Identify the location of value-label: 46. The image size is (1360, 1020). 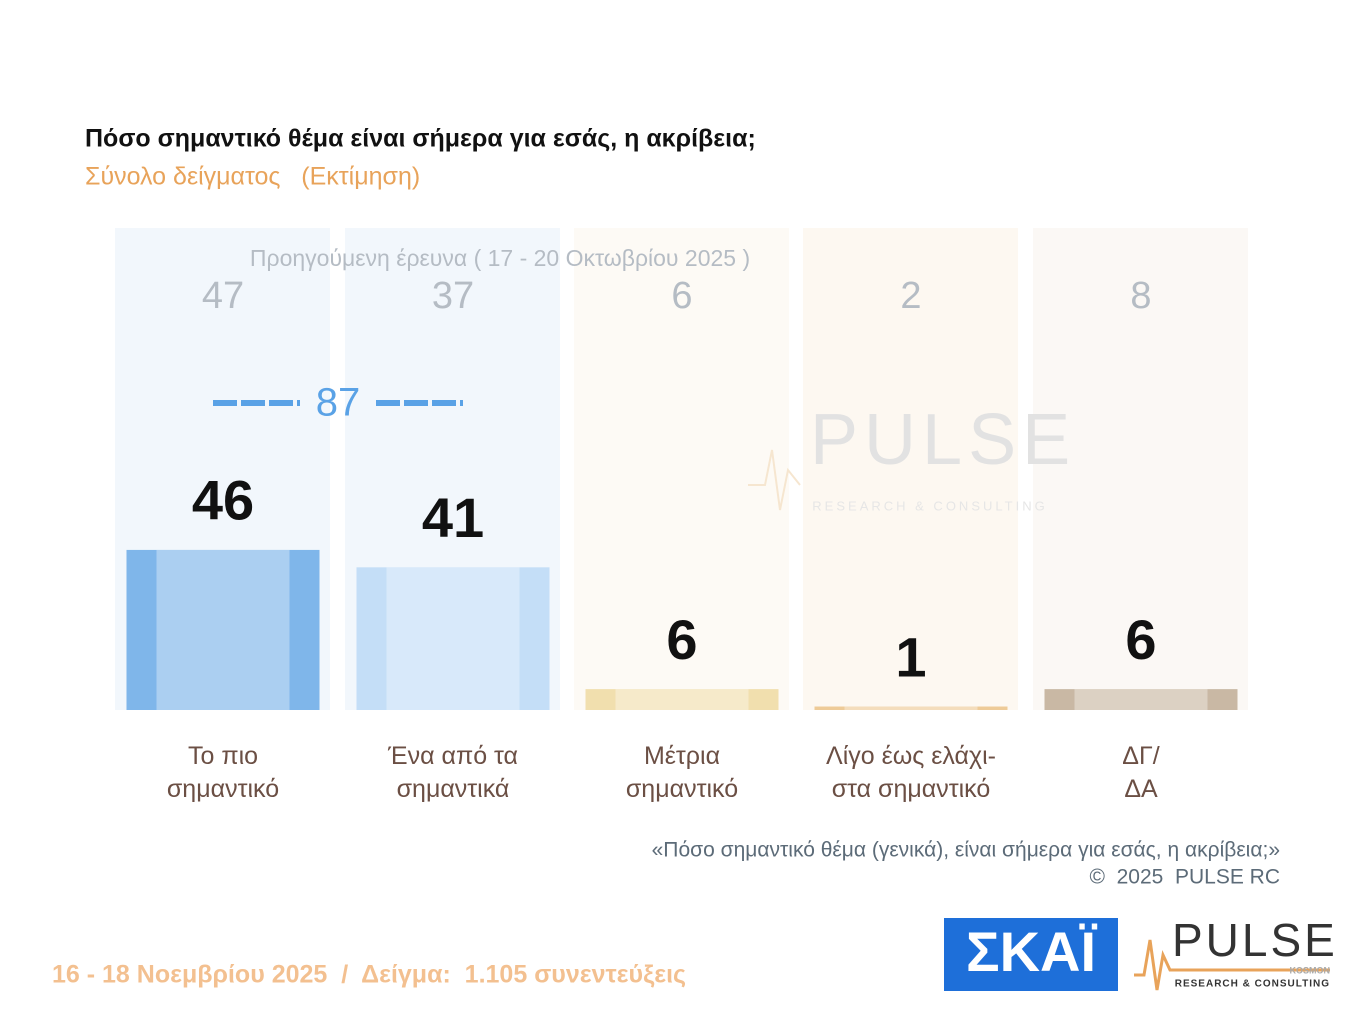
(223, 500).